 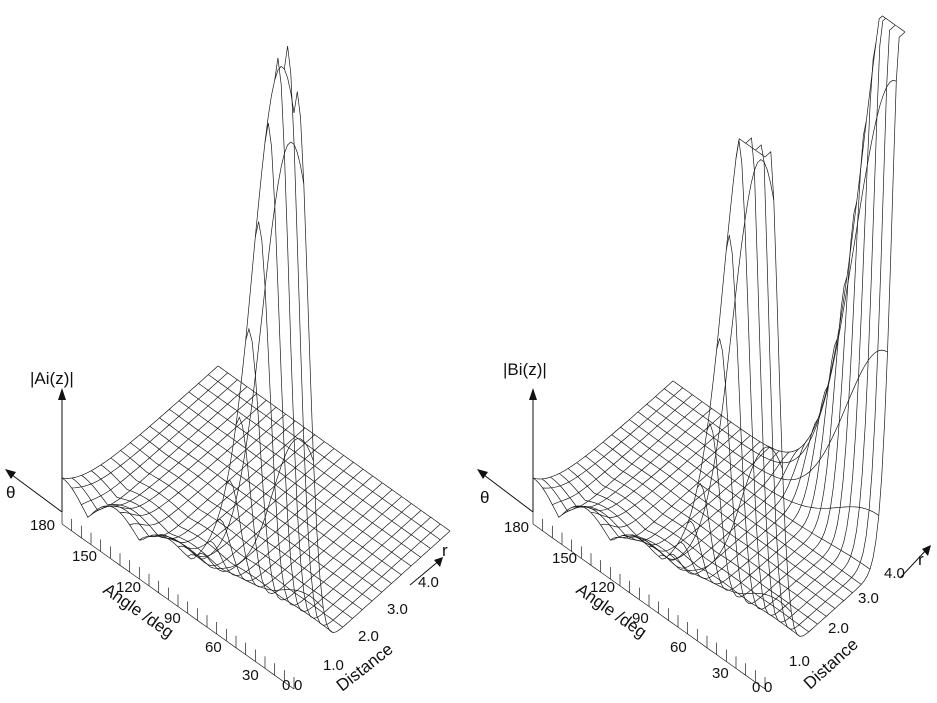 I want to click on ylabel-ai: |Ai(z)|, so click(x=52, y=378).